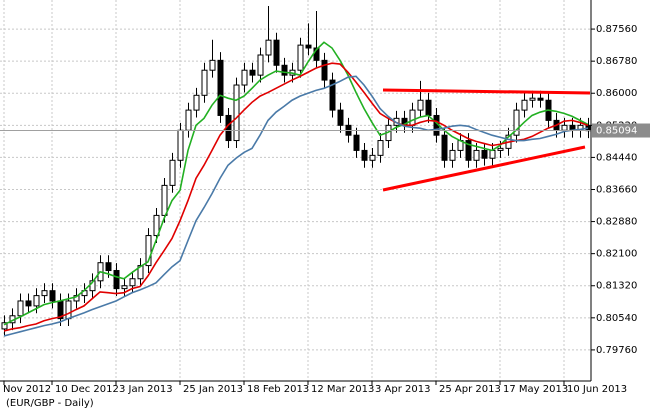 The image size is (651, 415). What do you see at coordinates (402, 389) in the screenshot?
I see `x-tick-label: 3 Apr 2013` at bounding box center [402, 389].